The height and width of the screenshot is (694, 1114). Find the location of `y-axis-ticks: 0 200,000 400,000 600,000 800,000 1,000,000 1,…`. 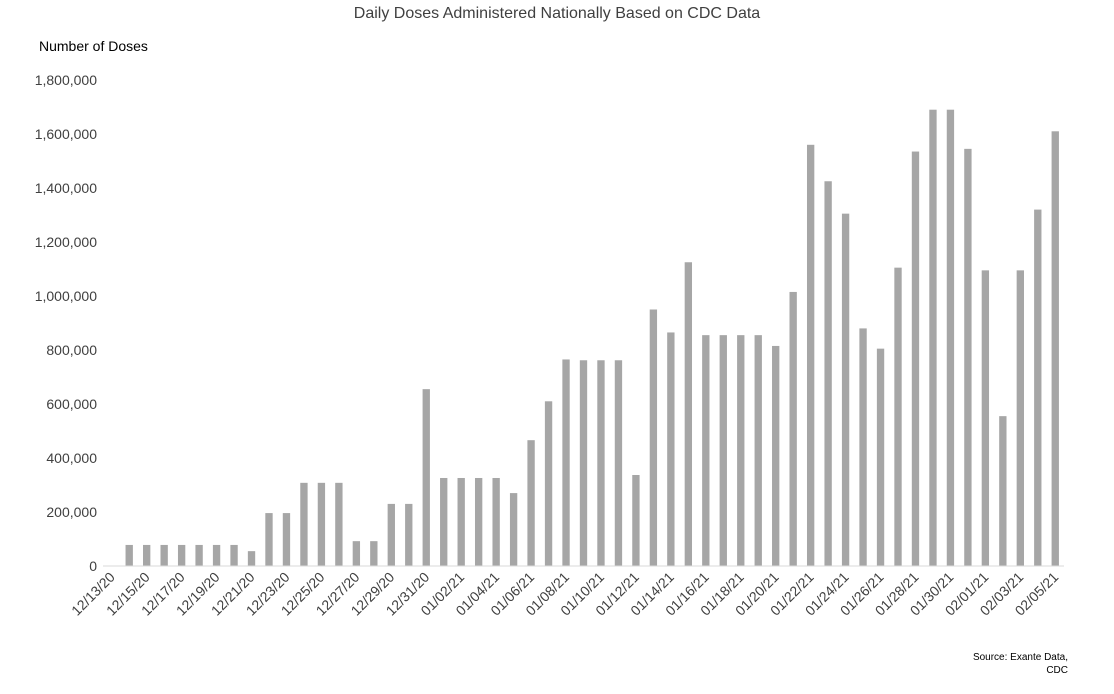

y-axis-ticks: 0 200,000 400,000 600,000 800,000 1,000,000 1,… is located at coordinates (66, 323).